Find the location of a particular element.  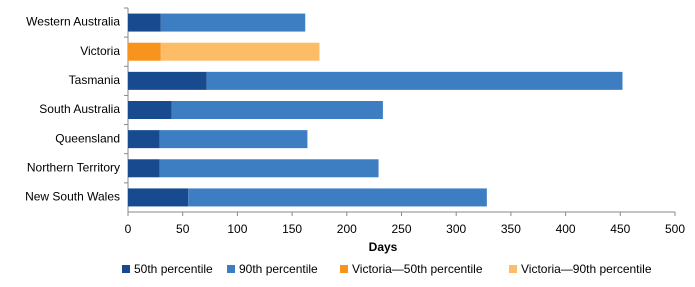

x-tick-label: 500 is located at coordinates (675, 229).